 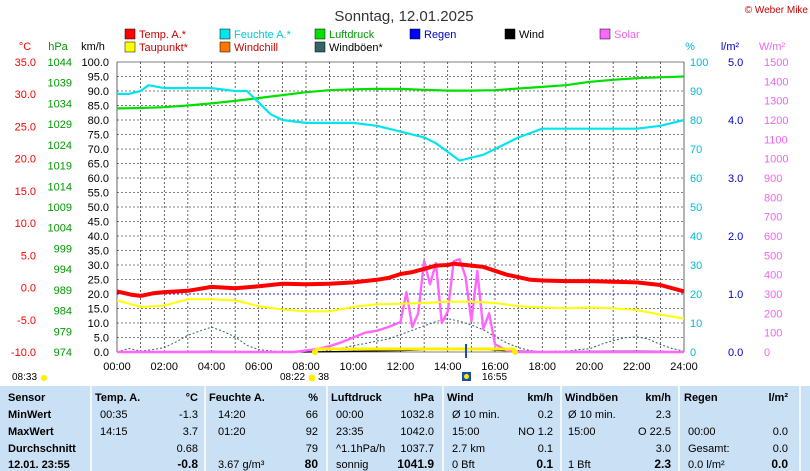 I want to click on humidity-tick-label: 70, so click(x=696, y=150).